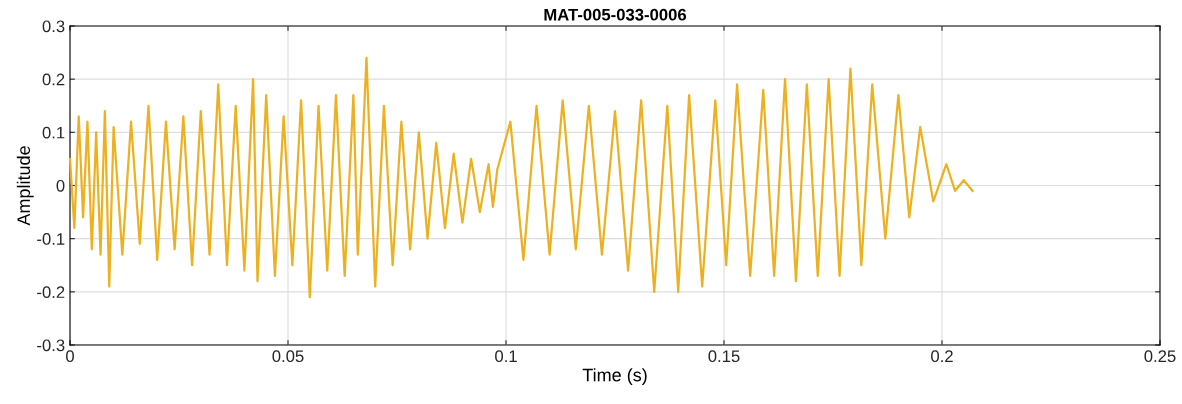 The image size is (1182, 404). Describe the element at coordinates (506, 356) in the screenshot. I see `x-tick-label: 0.1` at that location.